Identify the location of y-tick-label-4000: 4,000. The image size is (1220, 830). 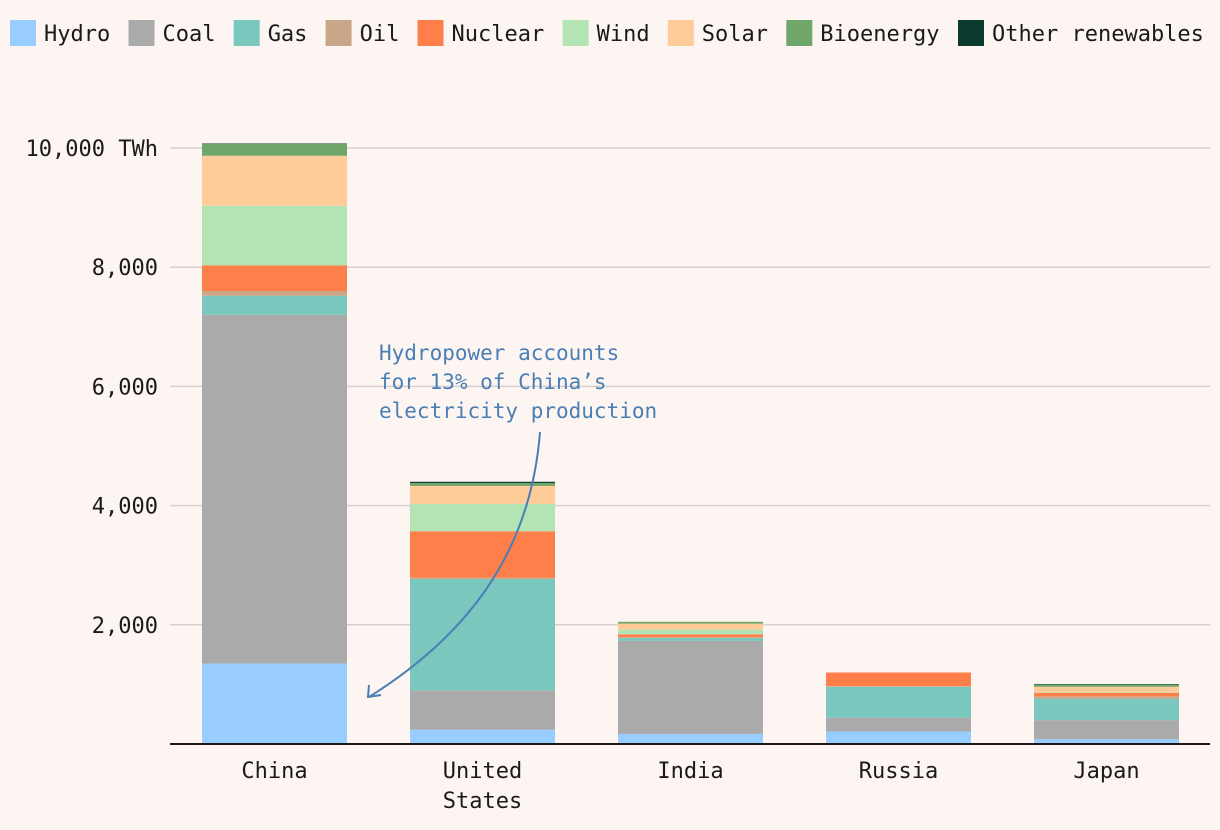
(125, 507).